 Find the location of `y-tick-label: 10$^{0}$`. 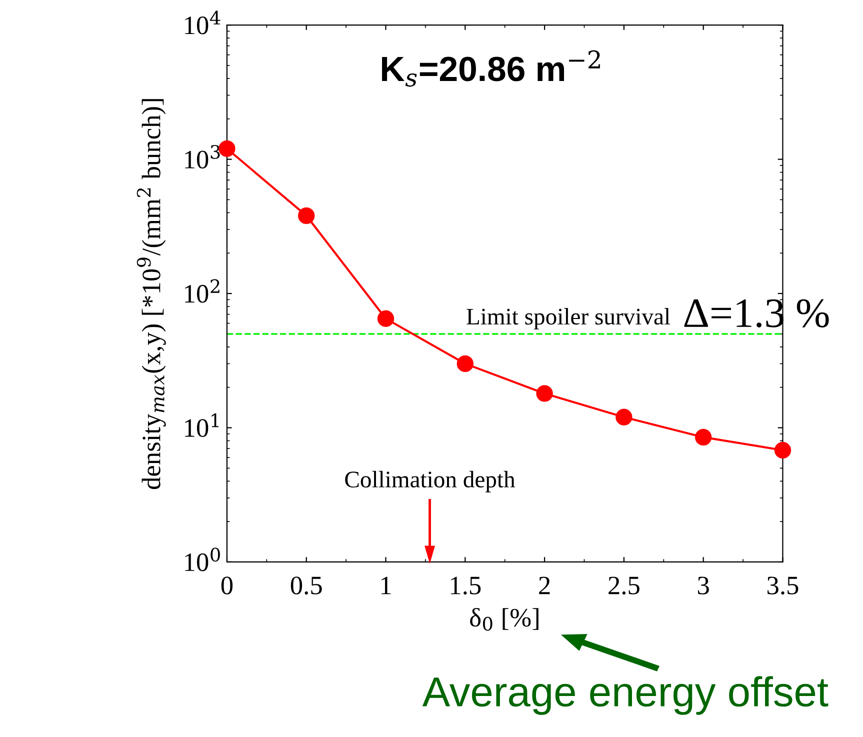

y-tick-label: 10$^{0}$ is located at coordinates (202, 560).